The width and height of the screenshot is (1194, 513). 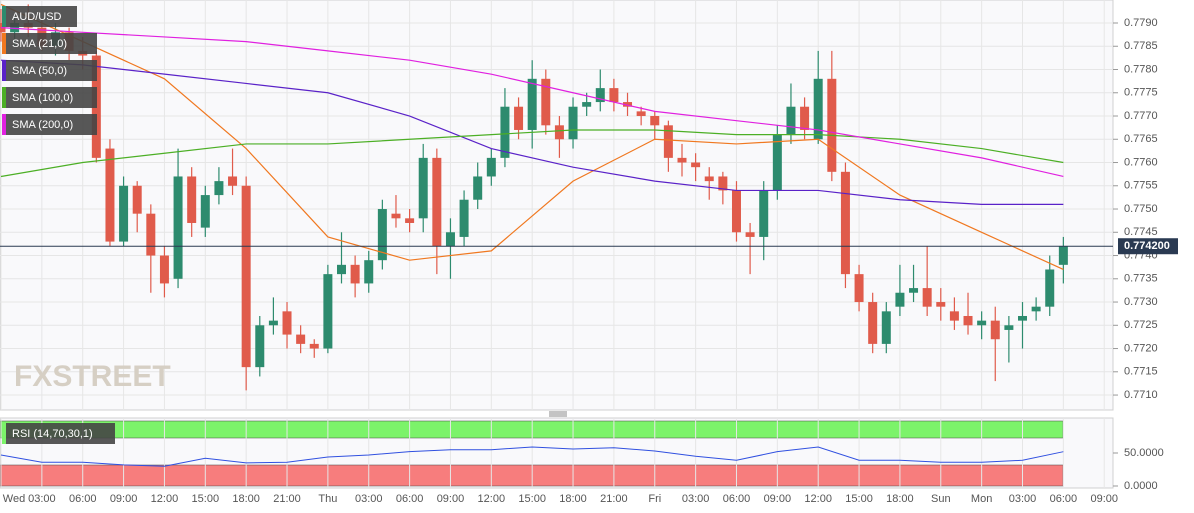 What do you see at coordinates (1141, 93) in the screenshot?
I see `y-tick-label: 0.7775` at bounding box center [1141, 93].